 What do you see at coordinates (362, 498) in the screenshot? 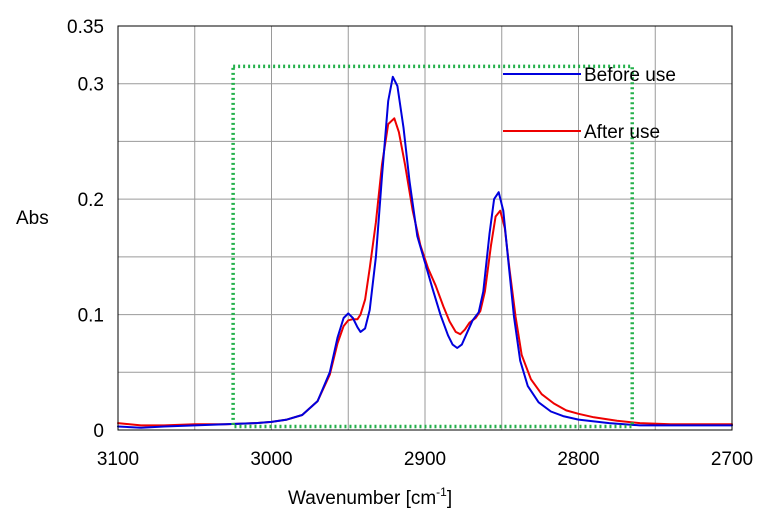
I see `x-axis-label-main: Wavenumber [cm` at bounding box center [362, 498].